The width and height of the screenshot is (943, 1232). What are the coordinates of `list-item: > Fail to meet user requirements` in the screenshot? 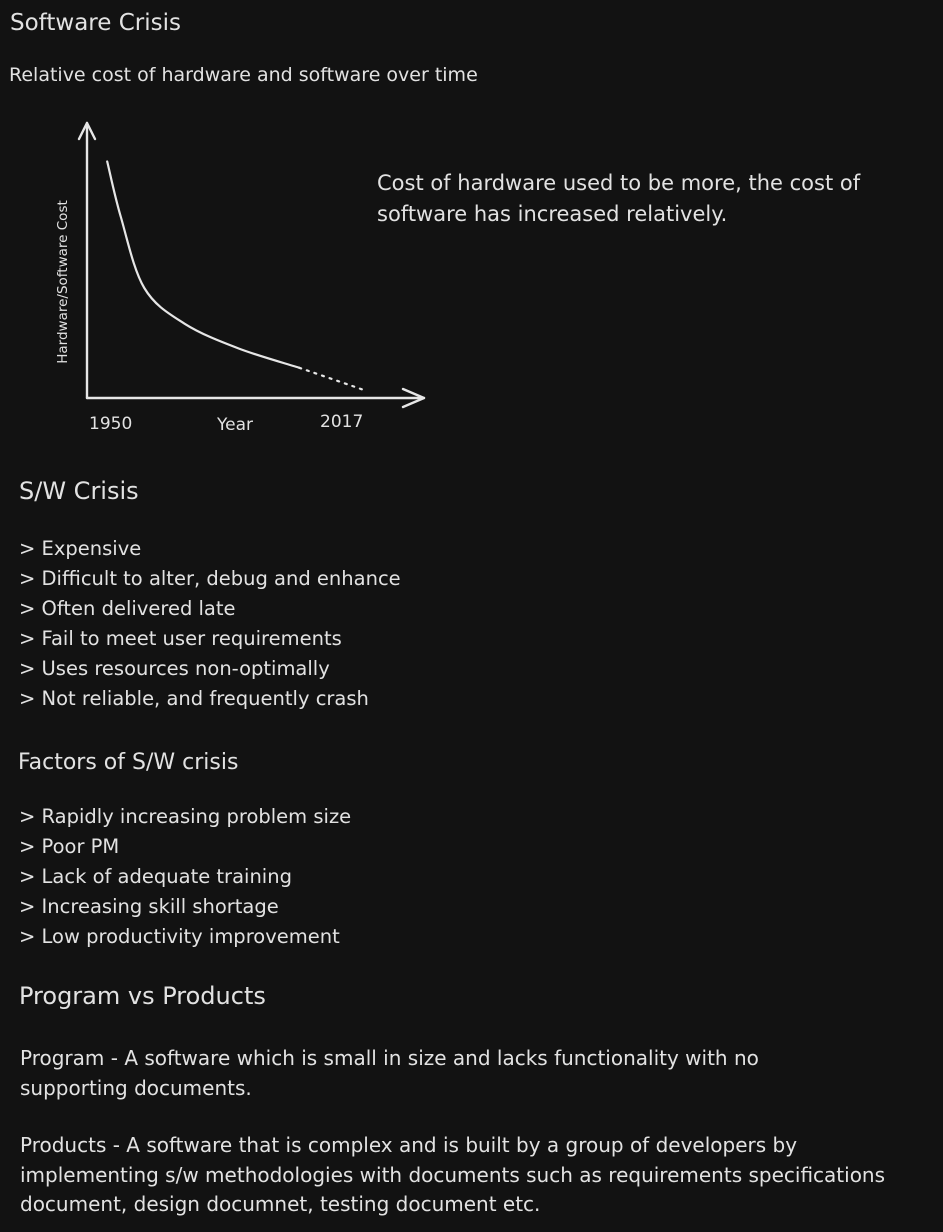 It's located at (180, 638).